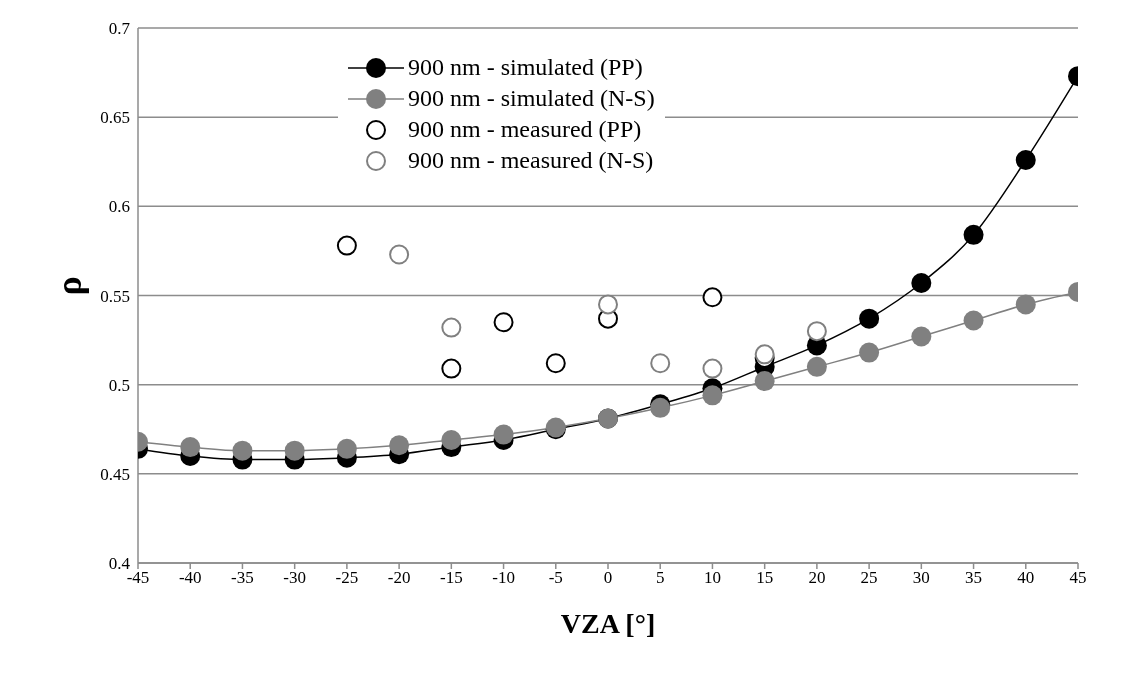  I want to click on x-tick-label: -15, so click(451, 578).